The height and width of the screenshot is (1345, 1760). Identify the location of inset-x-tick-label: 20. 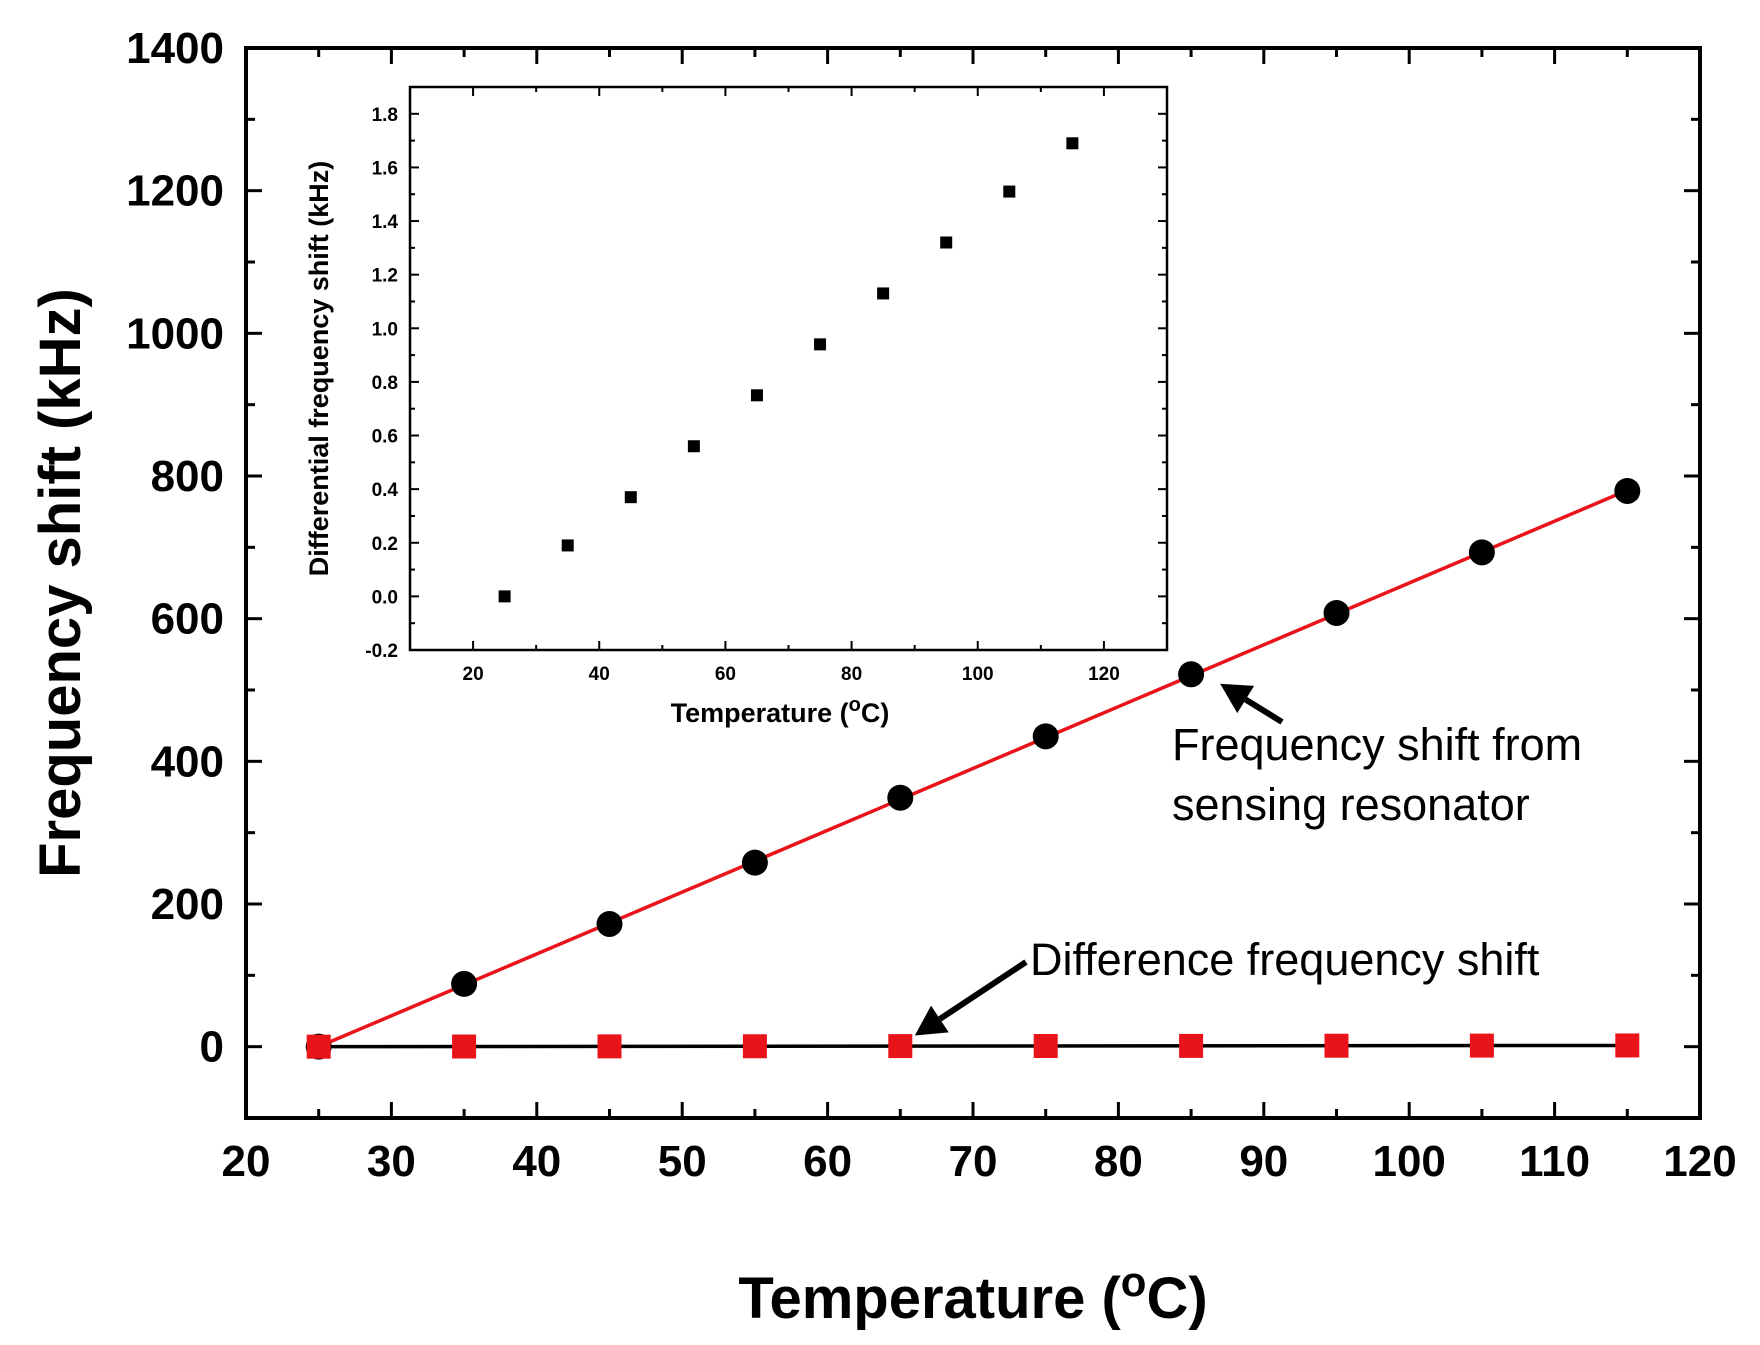
(473, 674).